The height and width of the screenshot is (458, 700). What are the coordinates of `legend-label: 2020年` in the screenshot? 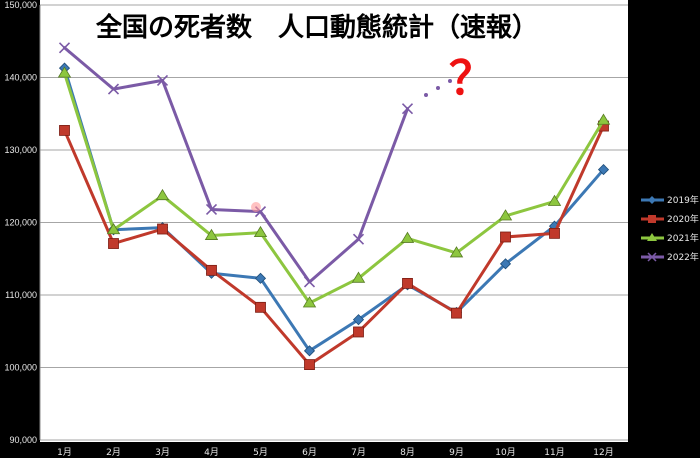 It's located at (683, 219).